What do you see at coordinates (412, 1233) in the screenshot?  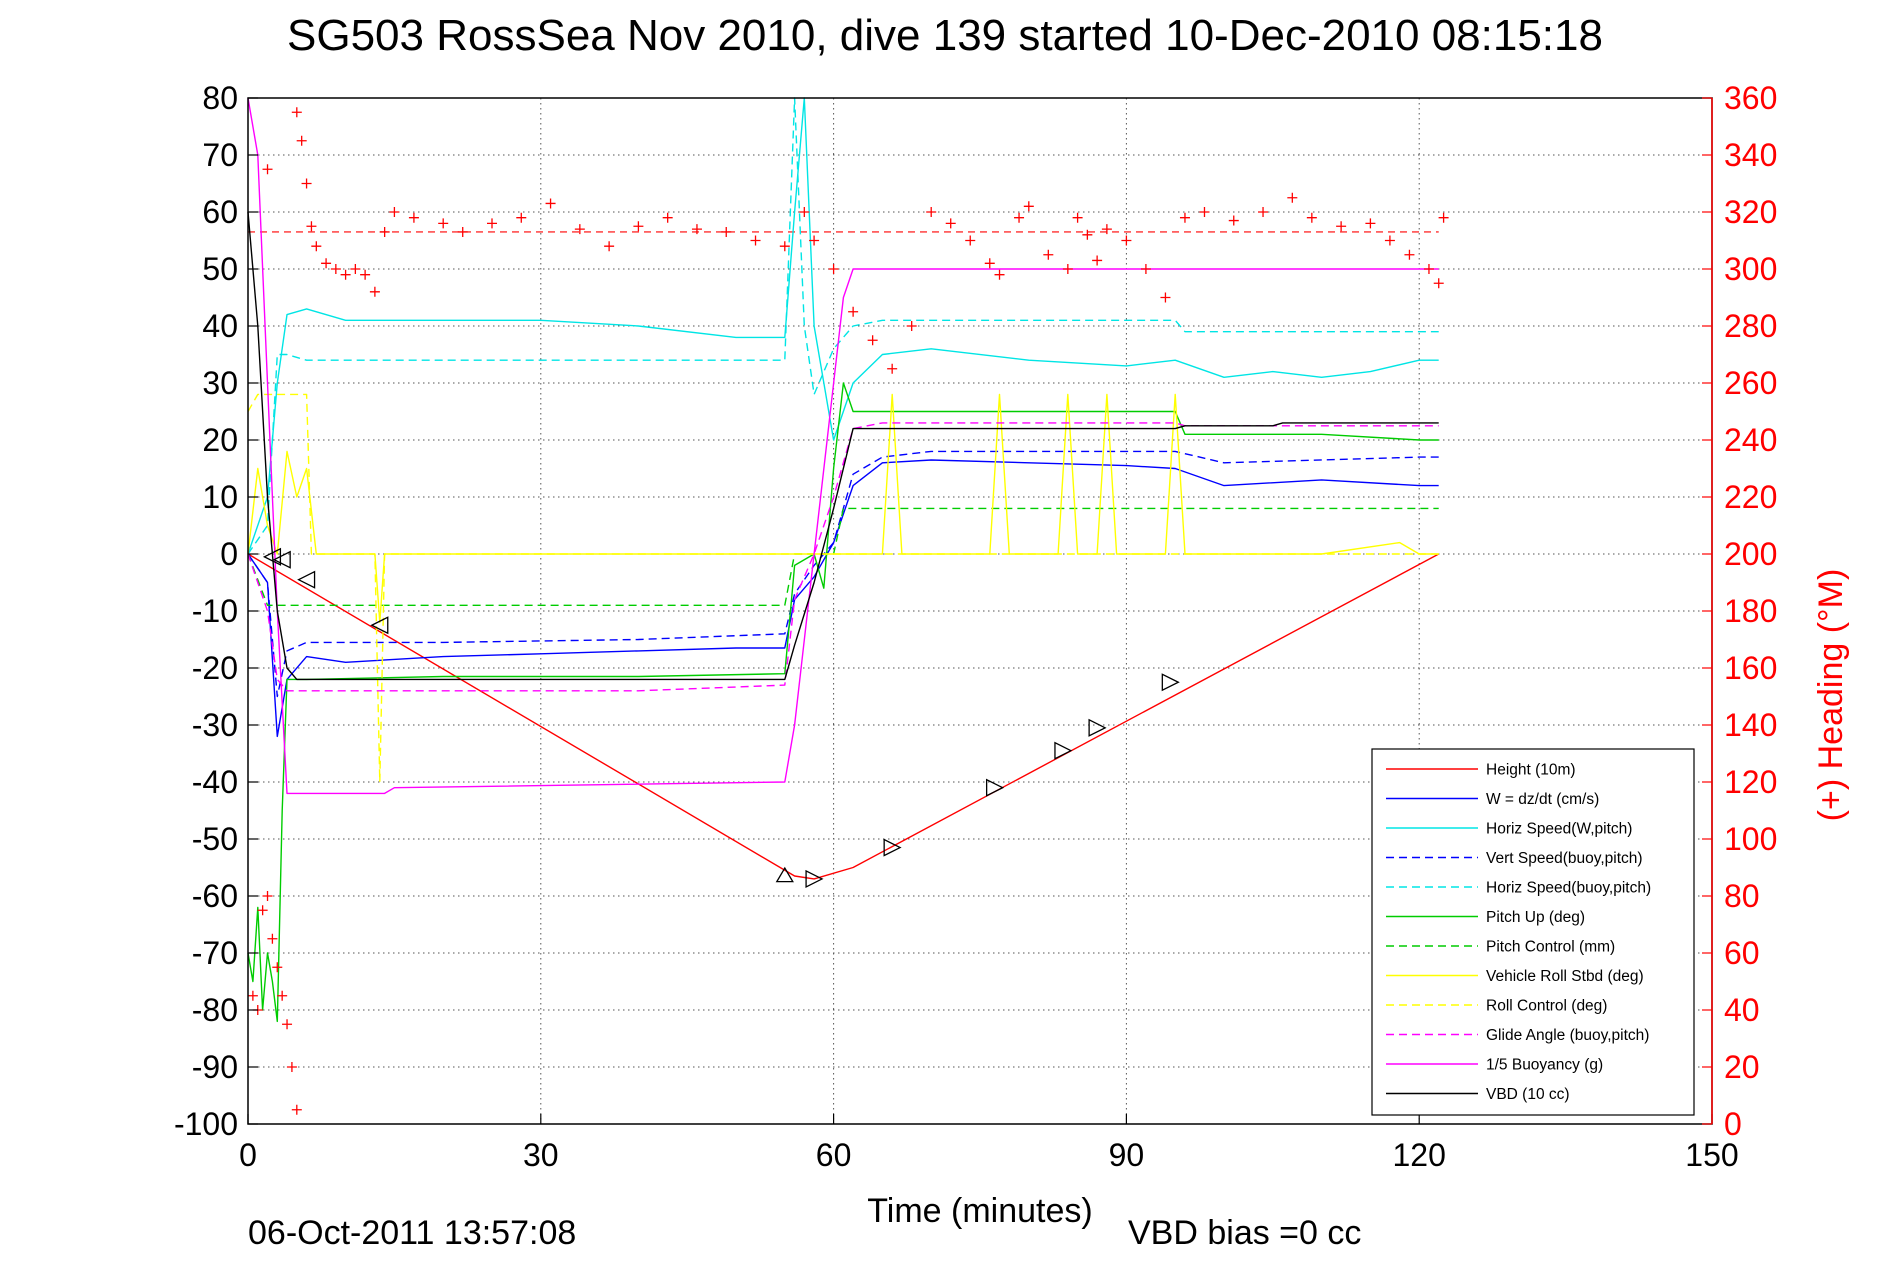 I see `footer-timestamp: 06-Oct-2011 13:57:08` at bounding box center [412, 1233].